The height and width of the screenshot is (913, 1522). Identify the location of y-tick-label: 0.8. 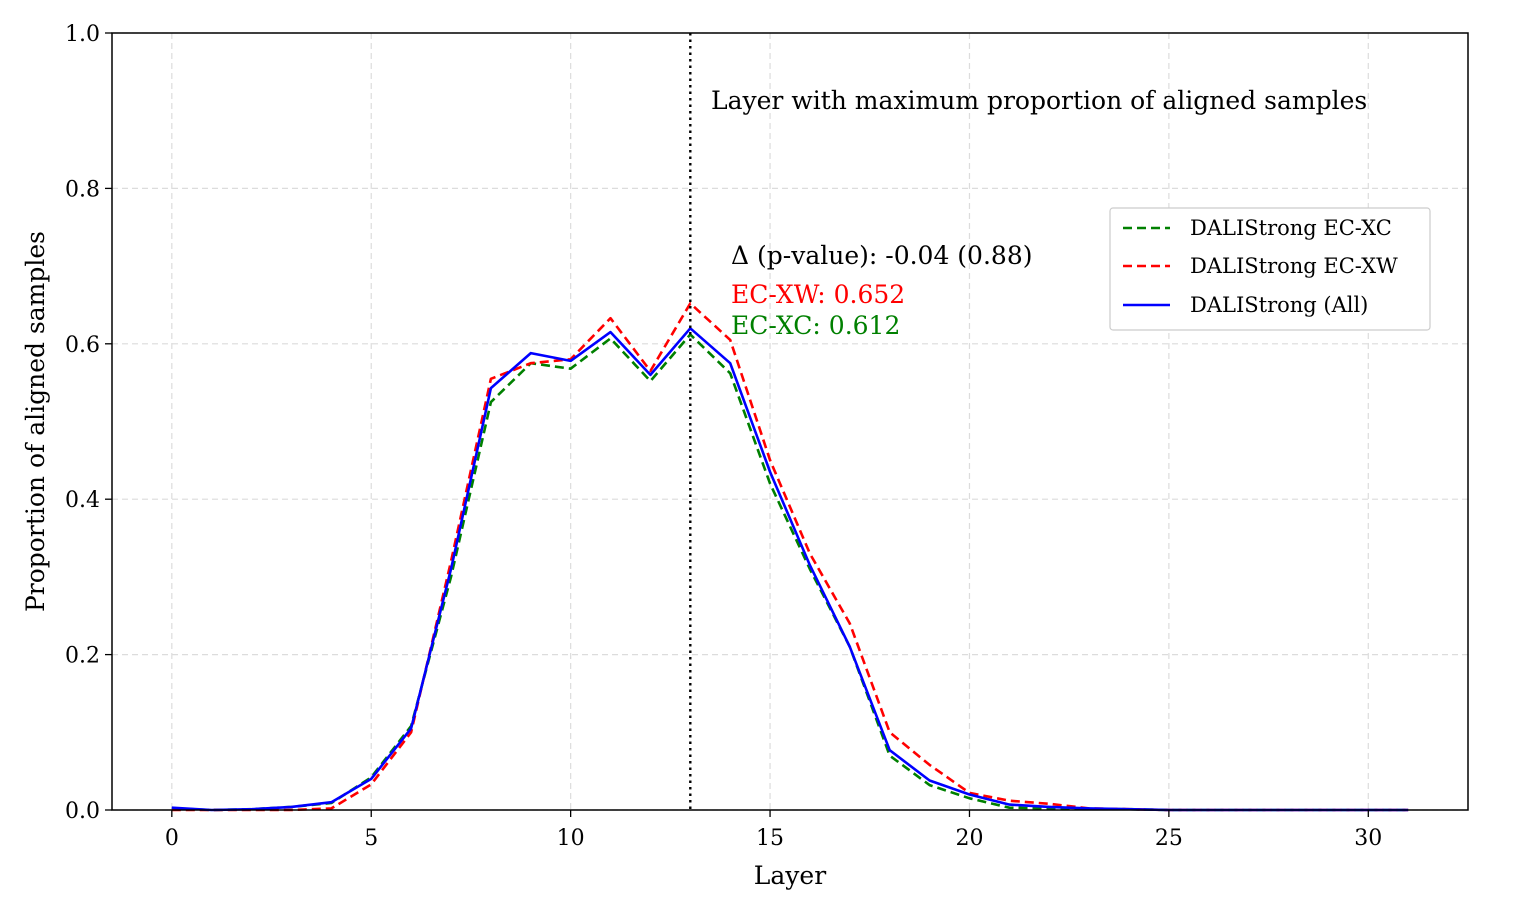
(82, 189).